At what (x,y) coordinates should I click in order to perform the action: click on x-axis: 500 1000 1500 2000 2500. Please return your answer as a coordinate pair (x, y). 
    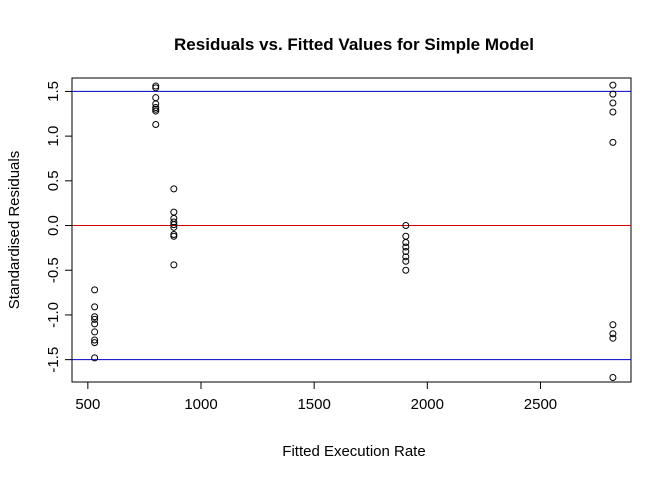
    Looking at the image, I should click on (316, 397).